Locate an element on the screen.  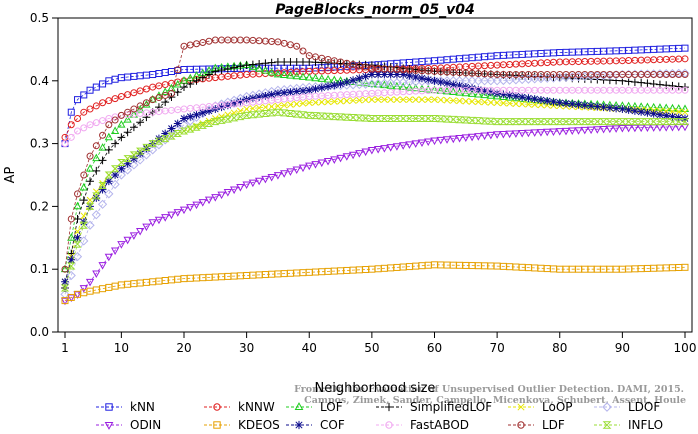
legend-marker-odin is located at coordinates (109, 425).